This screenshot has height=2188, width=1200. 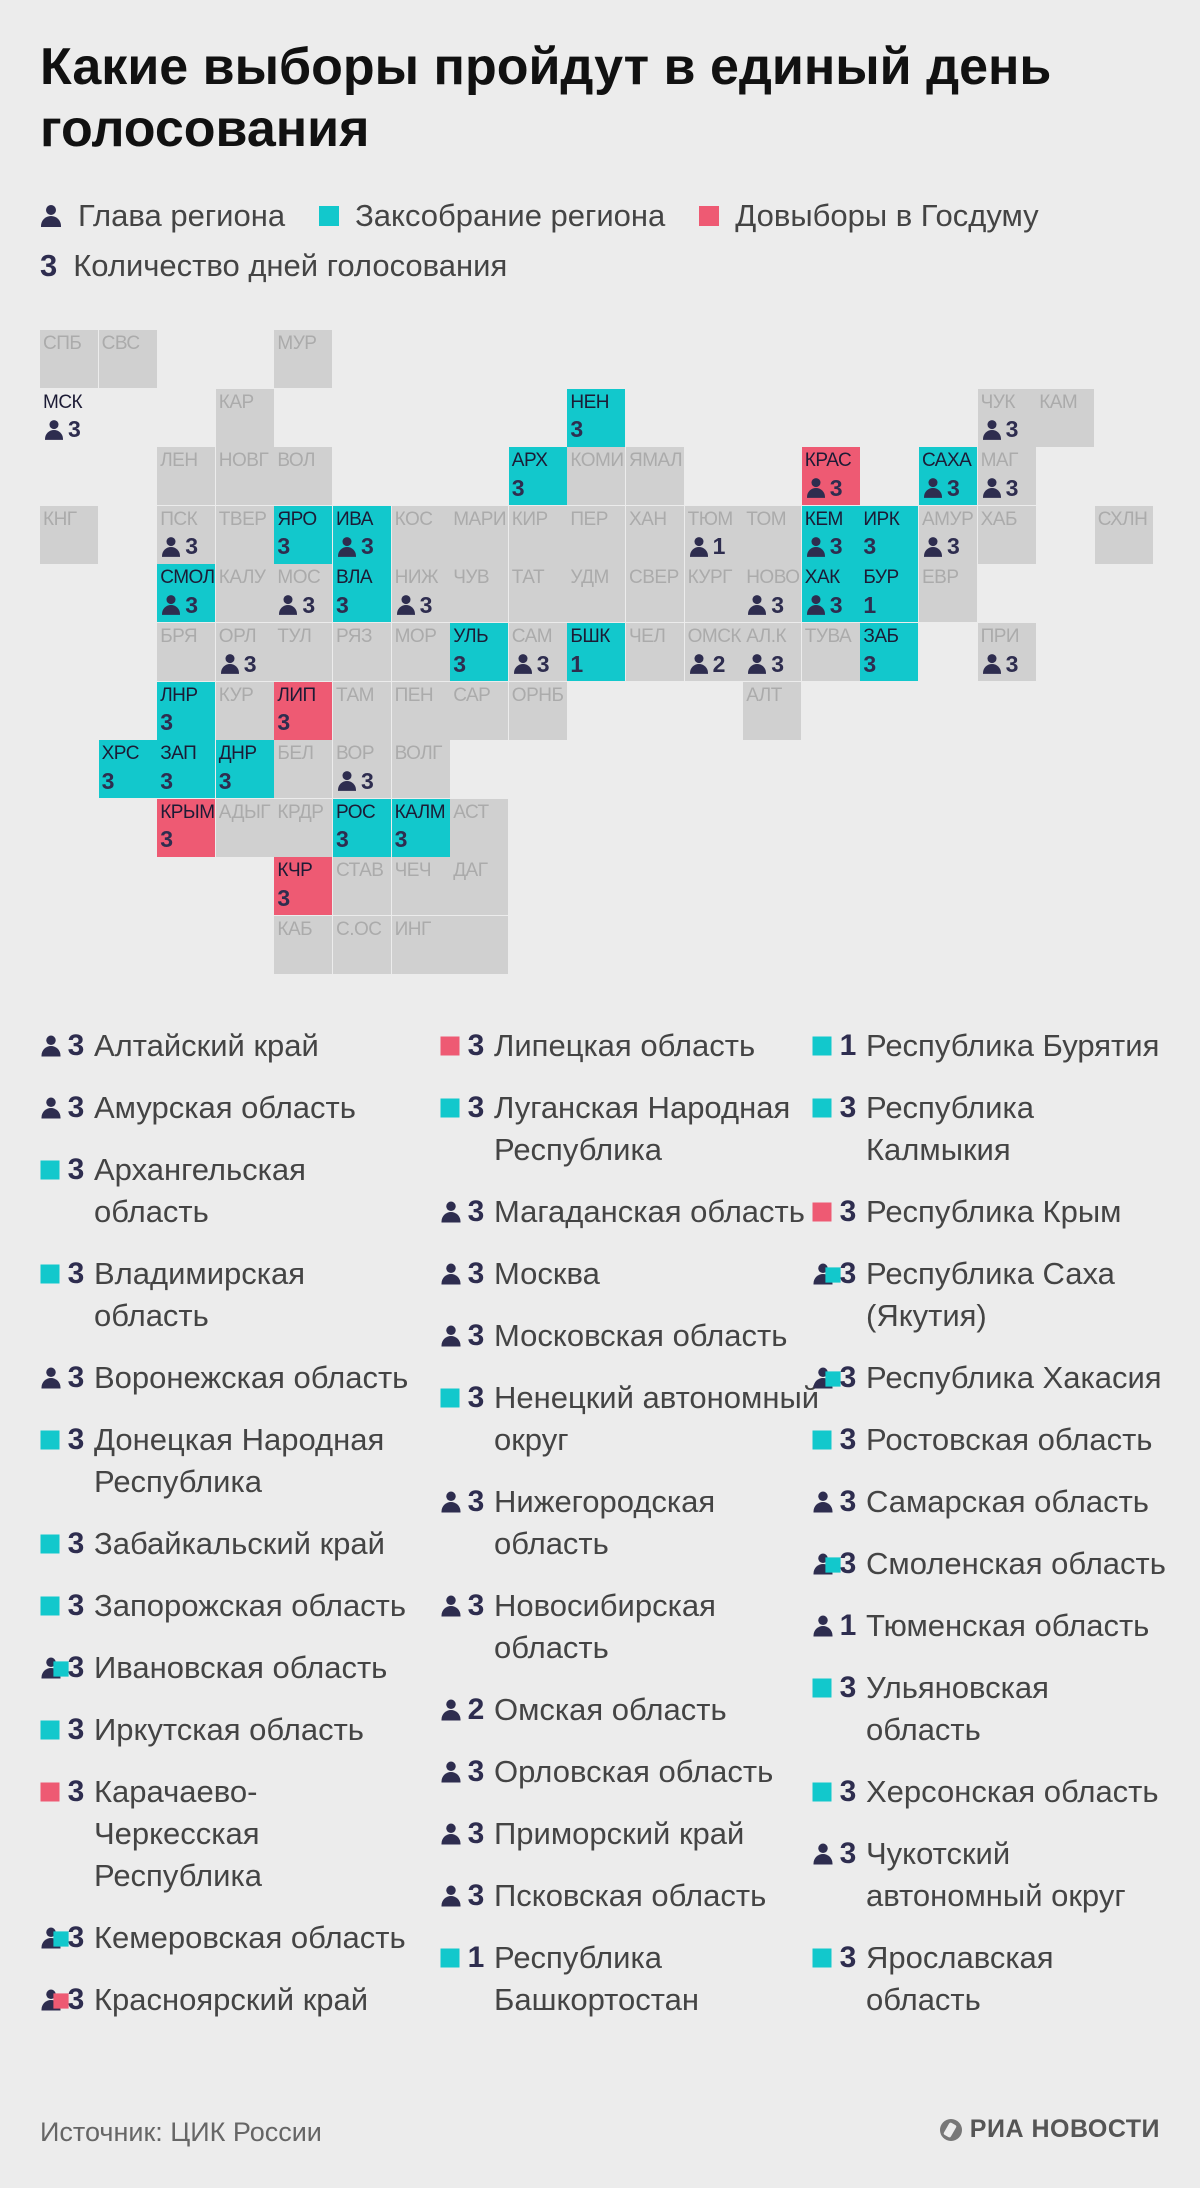 I want to click on legend-assembly-label: Заксобрание региона, so click(x=510, y=215).